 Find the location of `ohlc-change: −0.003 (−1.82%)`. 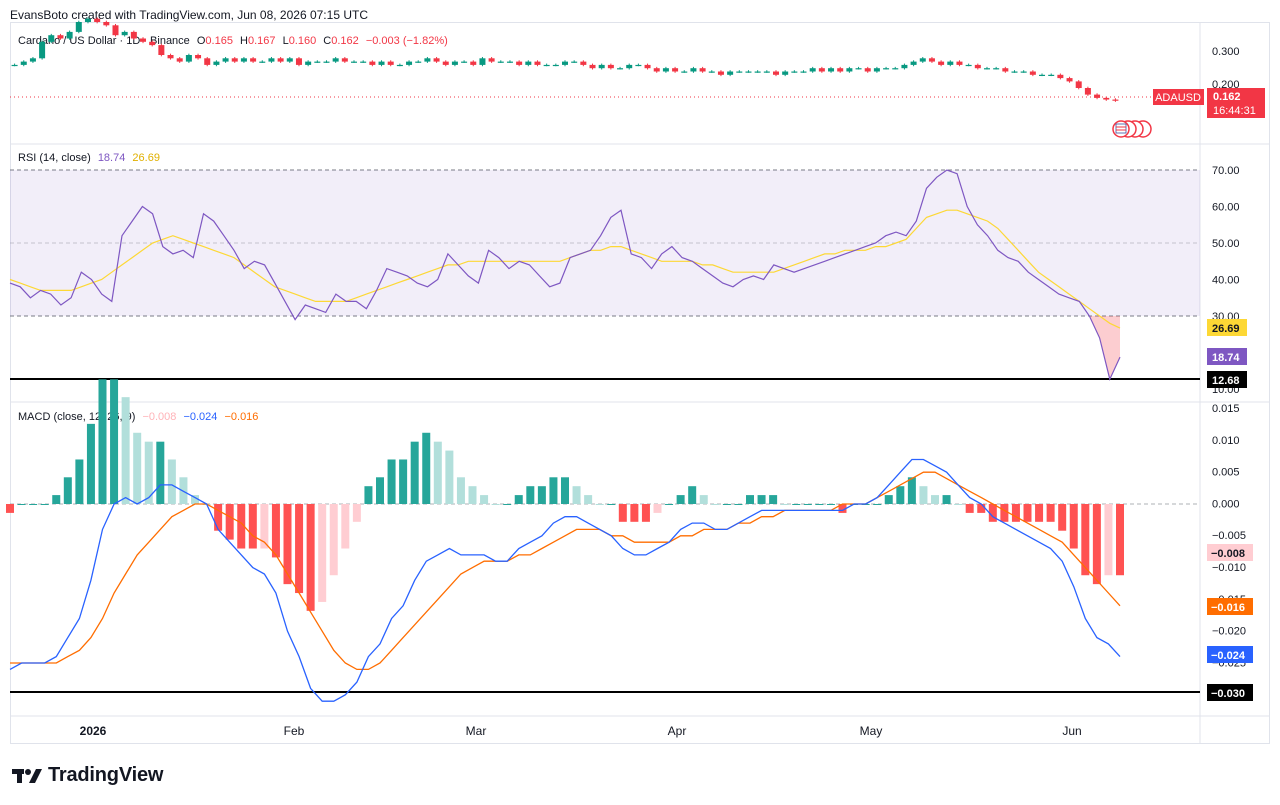

ohlc-change: −0.003 (−1.82%) is located at coordinates (406, 41).